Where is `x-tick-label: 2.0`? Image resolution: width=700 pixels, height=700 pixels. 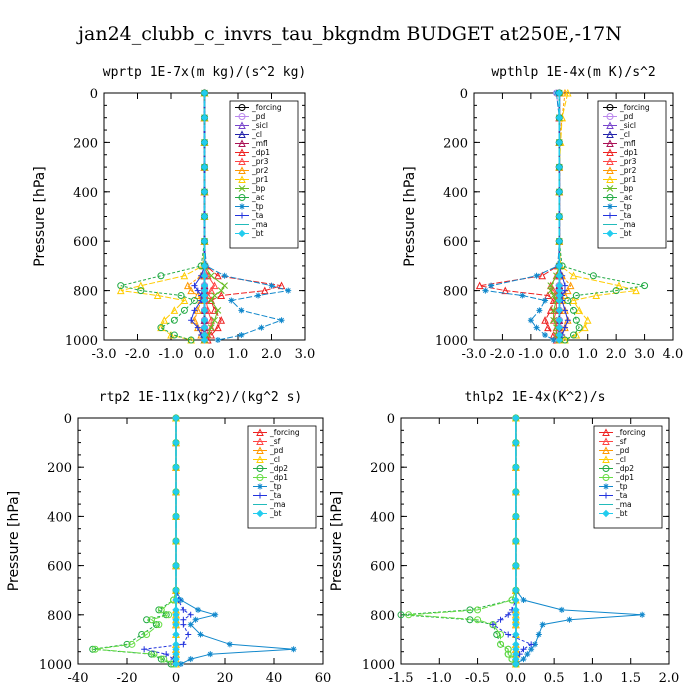
x-tick-label: 2.0 is located at coordinates (616, 354).